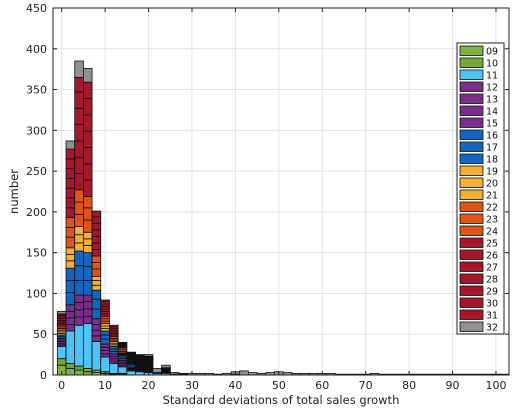  I want to click on legend-label-09: 09, so click(492, 52).